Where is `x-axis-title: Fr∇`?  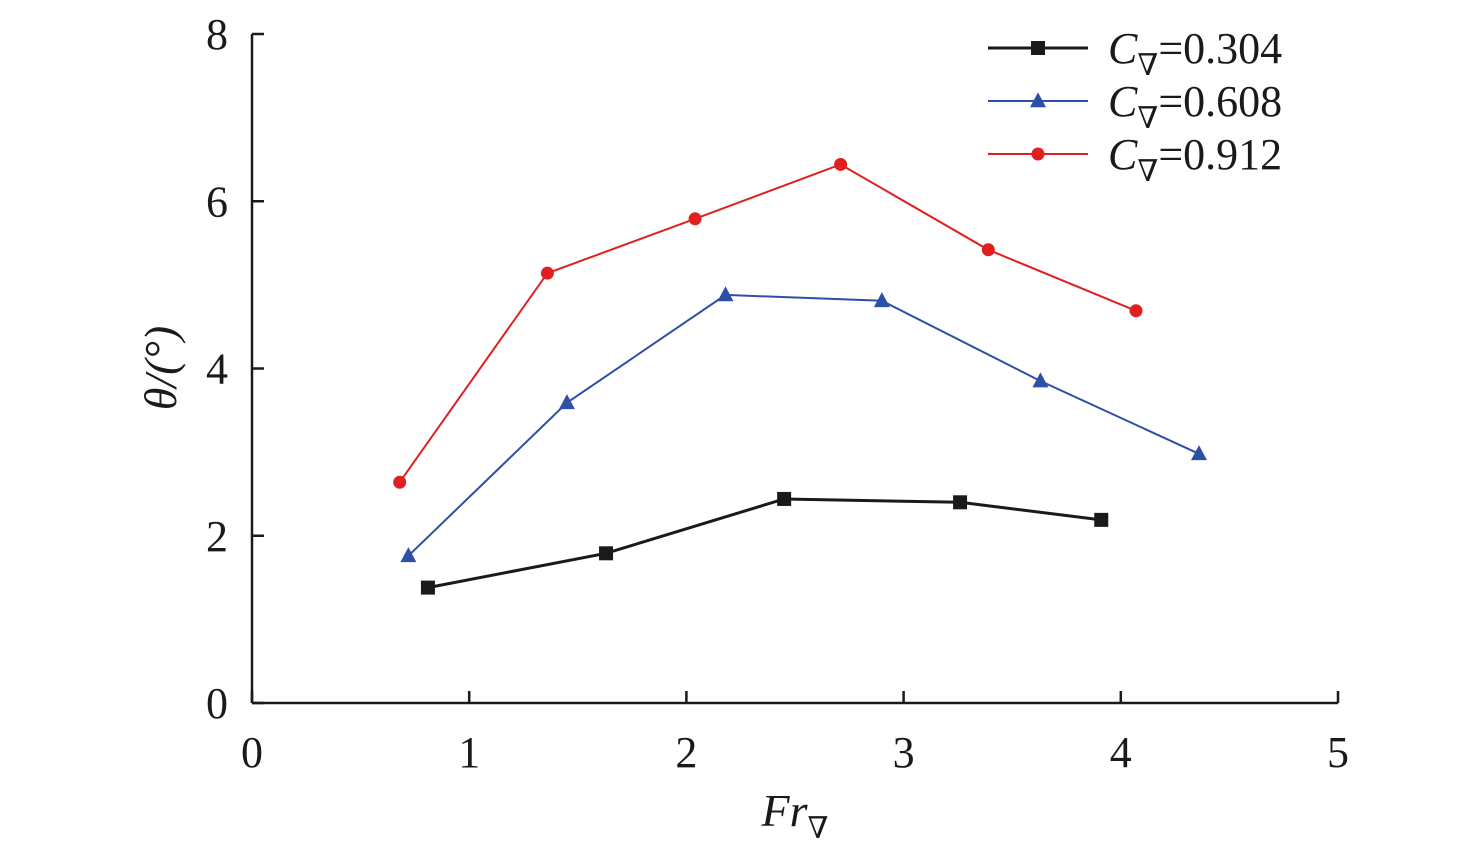
x-axis-title: Fr∇ is located at coordinates (795, 815).